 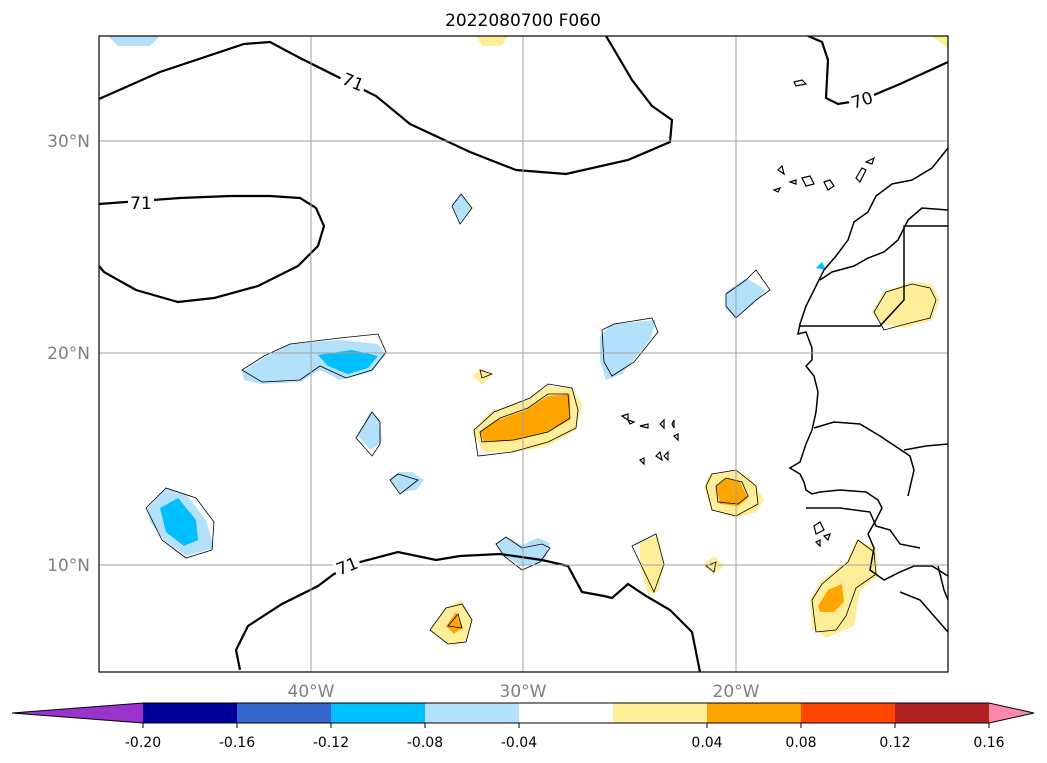 I want to click on lon-label-40w: 40°W, so click(x=311, y=692).